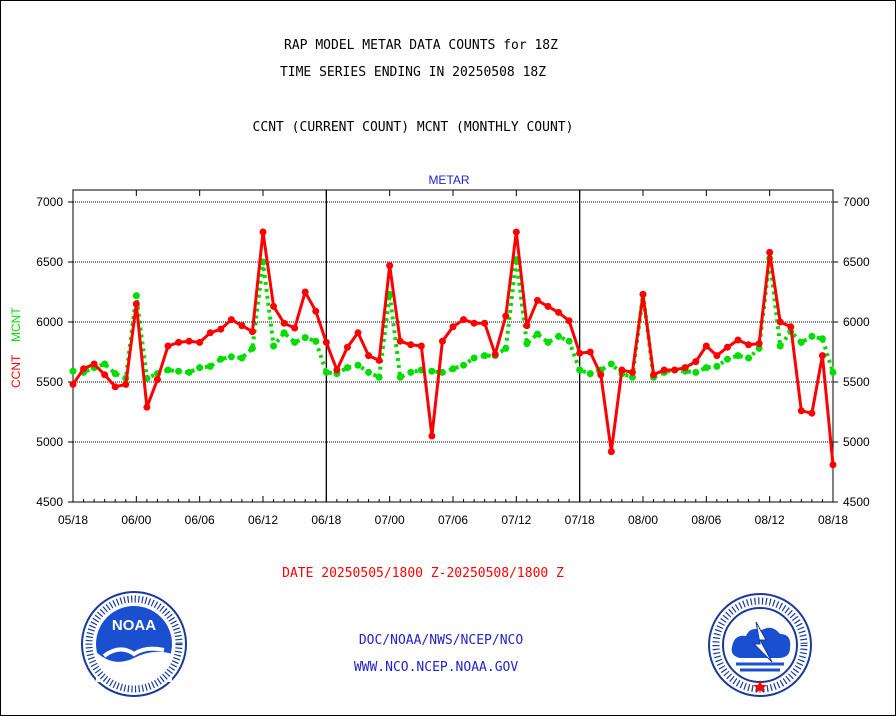 The image size is (896, 716). What do you see at coordinates (833, 520) in the screenshot?
I see `x-tick-label: 08/18` at bounding box center [833, 520].